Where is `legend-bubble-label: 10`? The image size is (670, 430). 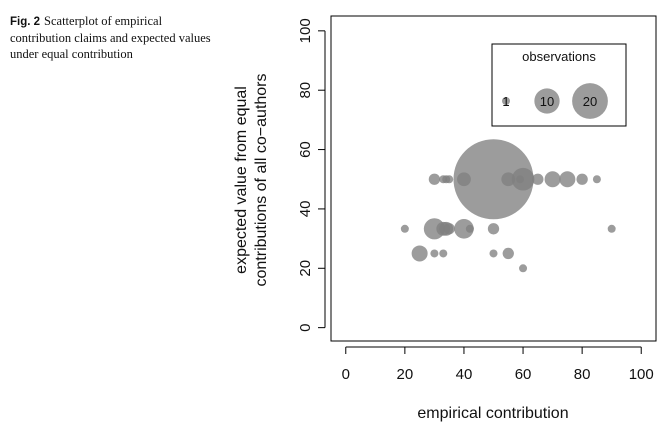 legend-bubble-label: 10 is located at coordinates (547, 101).